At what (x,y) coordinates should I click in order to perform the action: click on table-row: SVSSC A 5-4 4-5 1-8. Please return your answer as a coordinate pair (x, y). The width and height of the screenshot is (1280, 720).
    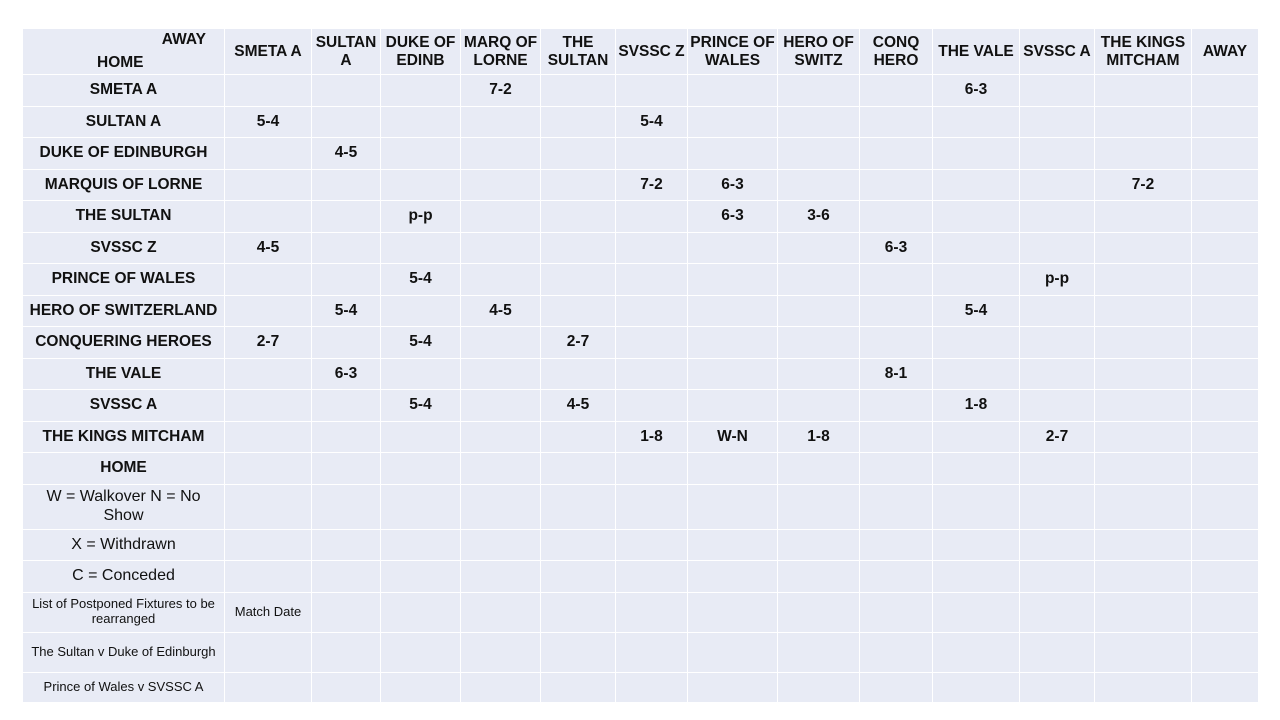
    Looking at the image, I should click on (641, 406).